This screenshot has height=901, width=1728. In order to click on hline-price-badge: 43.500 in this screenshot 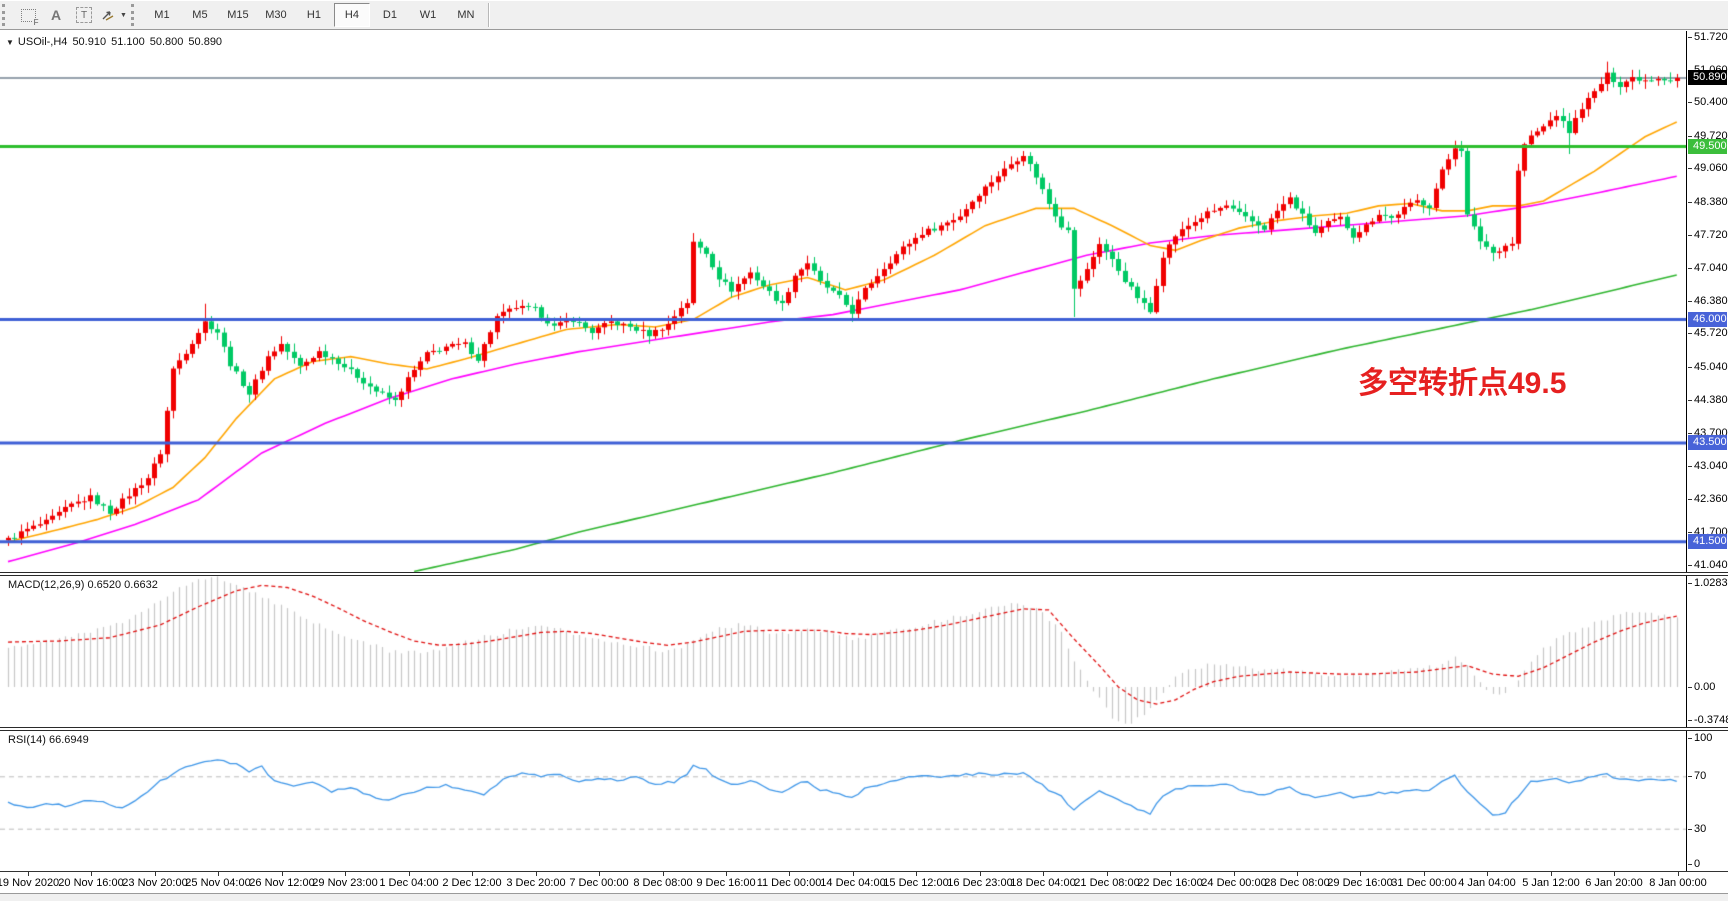, I will do `click(1707, 443)`.